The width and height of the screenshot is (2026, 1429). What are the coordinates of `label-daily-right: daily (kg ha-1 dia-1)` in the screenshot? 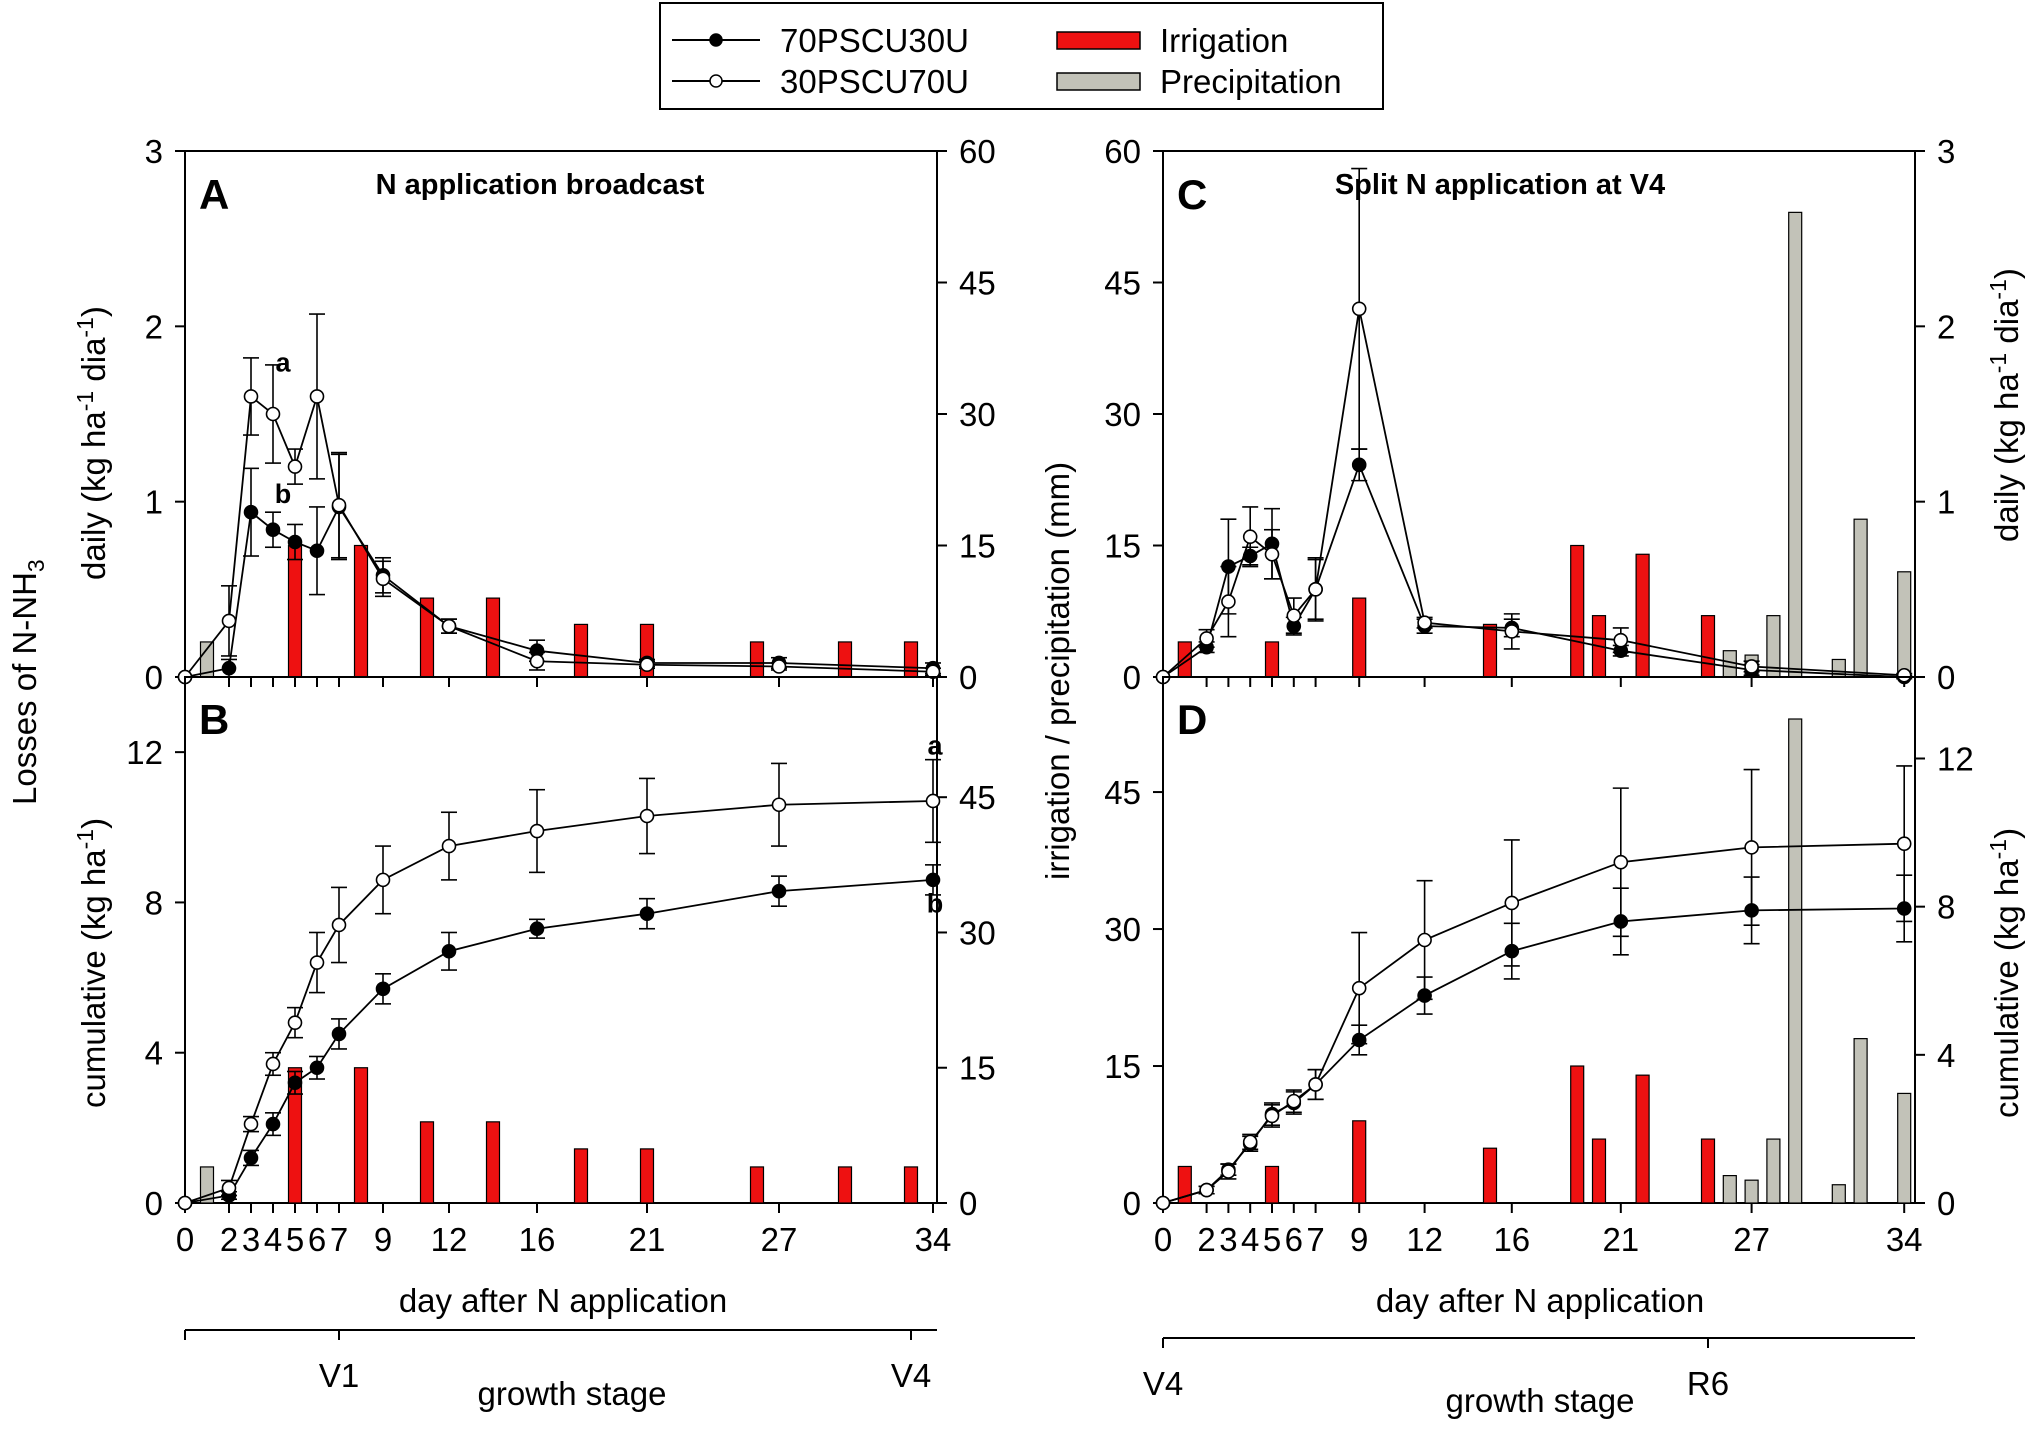 It's located at (2005, 405).